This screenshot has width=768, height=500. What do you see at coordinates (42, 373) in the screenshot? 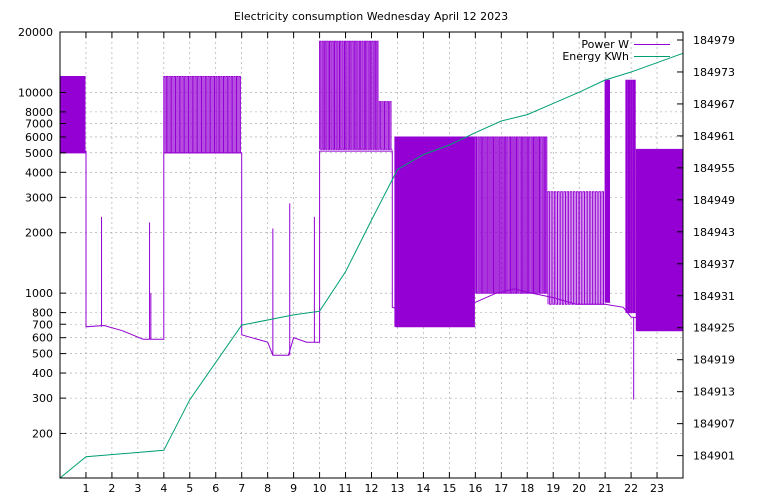
I see `y-left-tick-label: 400` at bounding box center [42, 373].